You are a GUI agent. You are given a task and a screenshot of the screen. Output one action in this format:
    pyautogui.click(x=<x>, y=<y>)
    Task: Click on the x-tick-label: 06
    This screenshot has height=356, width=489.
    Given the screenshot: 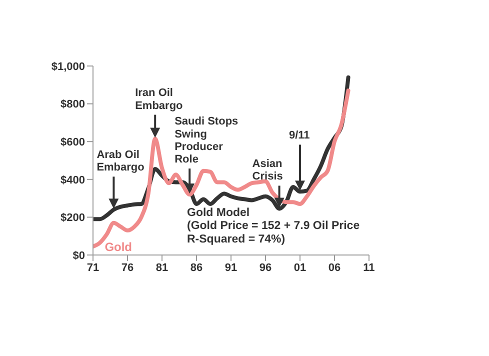 What is the action you would take?
    pyautogui.click(x=334, y=268)
    